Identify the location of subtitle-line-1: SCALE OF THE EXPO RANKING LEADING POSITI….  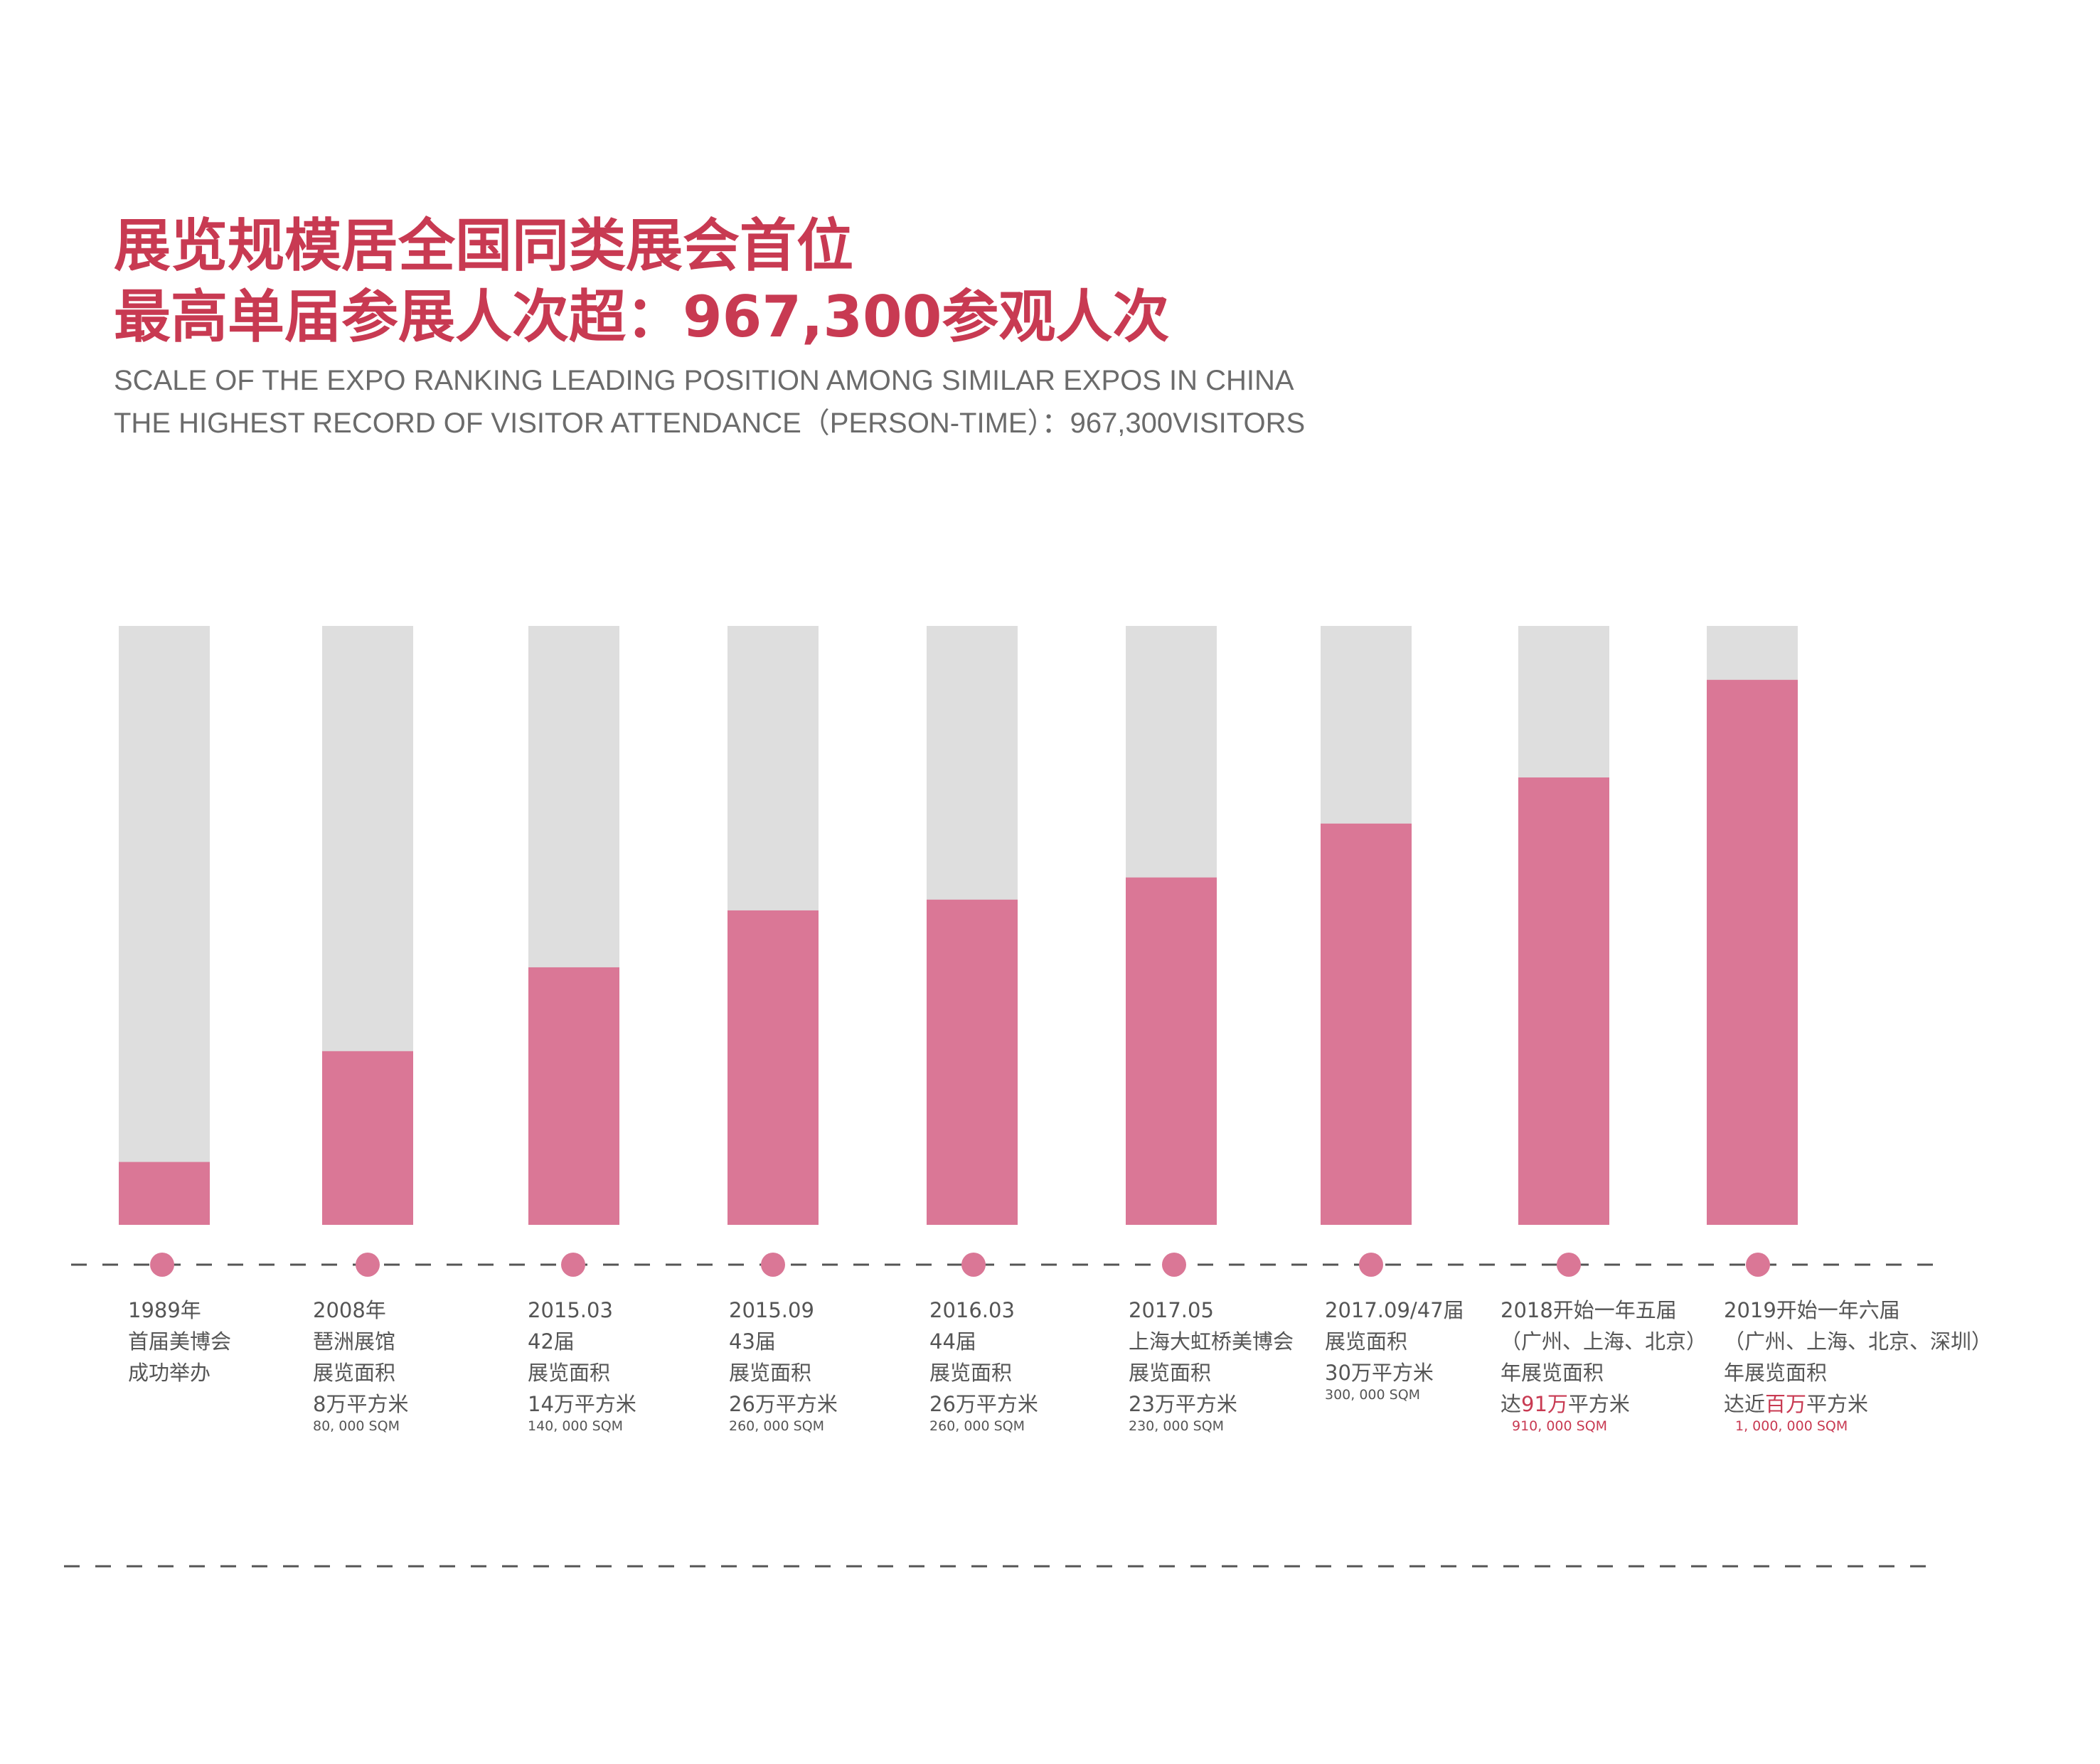
(704, 380).